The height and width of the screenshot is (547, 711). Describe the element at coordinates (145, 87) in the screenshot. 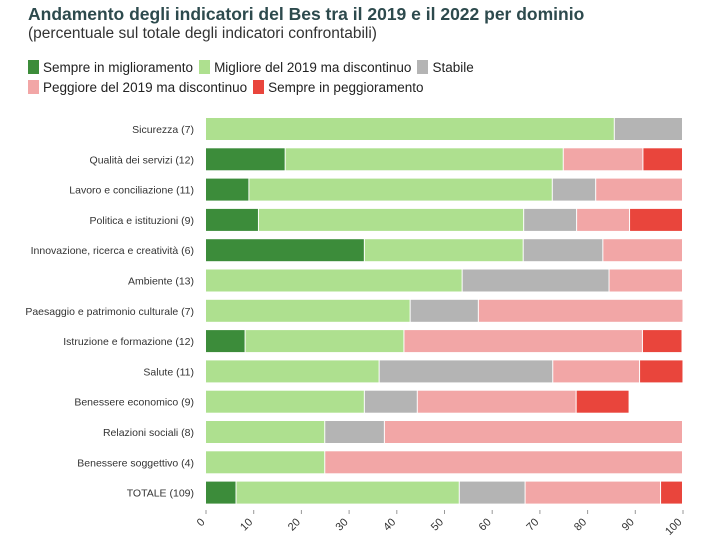

I see `legend-label: Peggiore del 2019 ma discontinuo` at that location.